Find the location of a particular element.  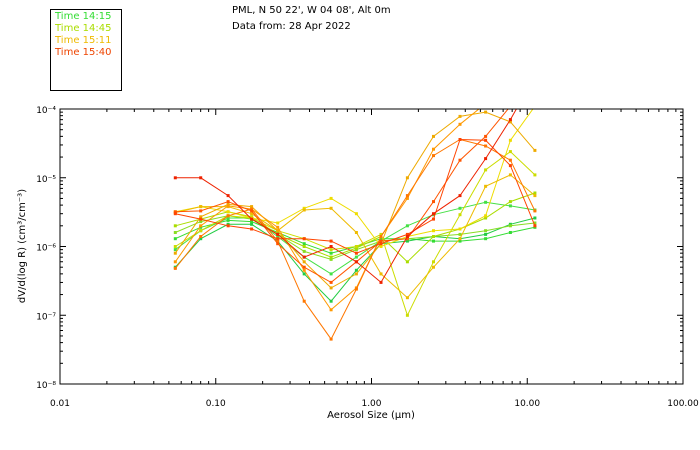

legend-label-1: Time 14:15 is located at coordinates (83, 16).